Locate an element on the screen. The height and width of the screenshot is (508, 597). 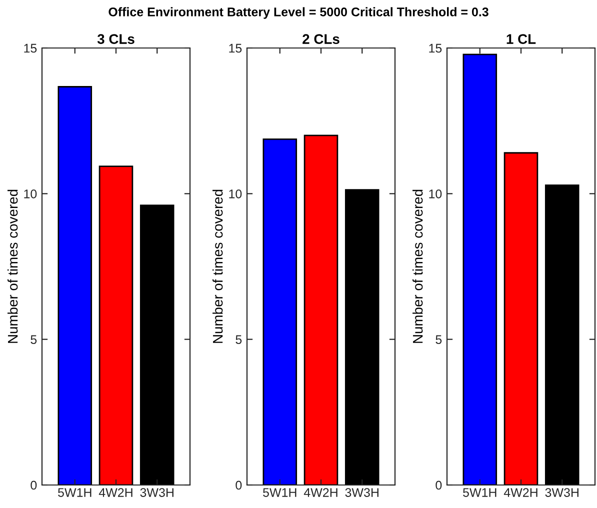
chart-title: 1 CL is located at coordinates (521, 39).